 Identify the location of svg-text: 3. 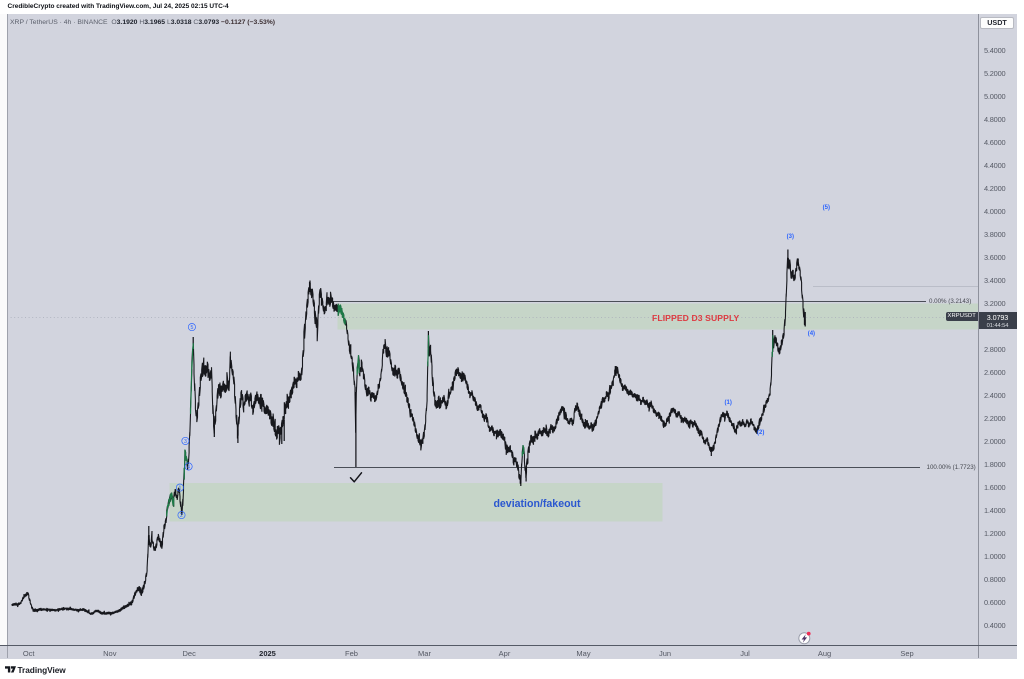
(185, 442).